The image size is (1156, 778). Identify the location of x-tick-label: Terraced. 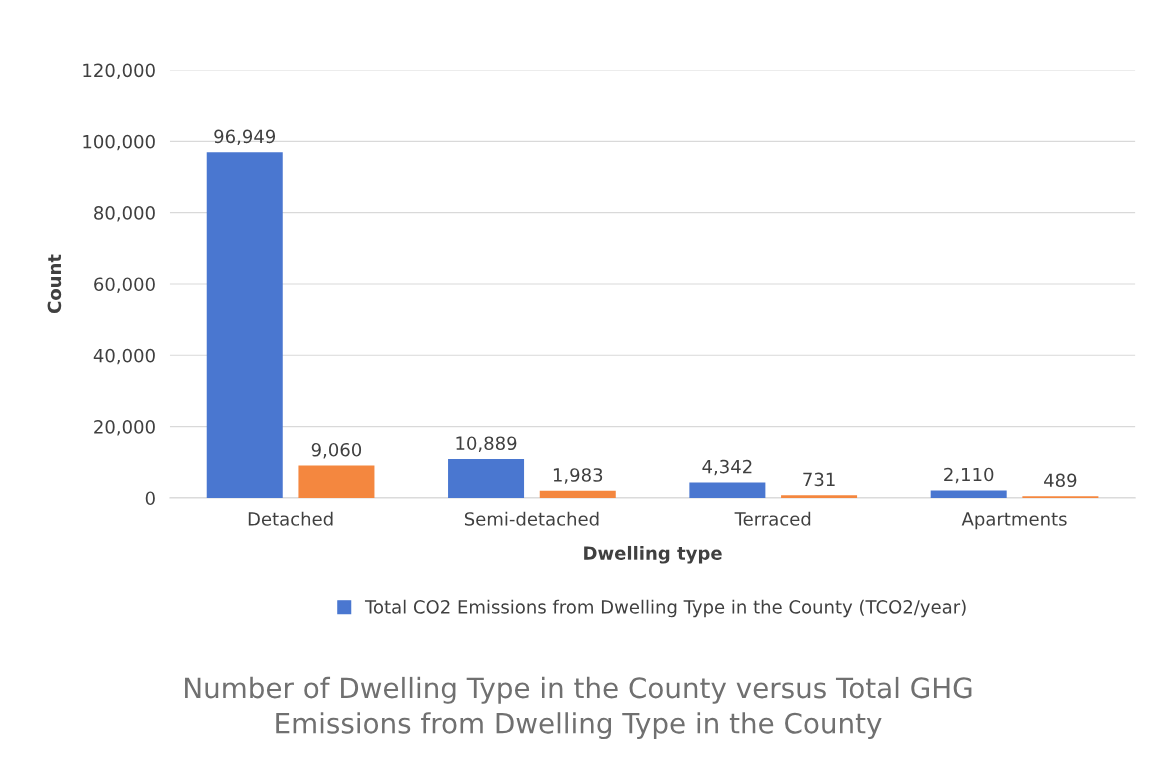
(772, 518).